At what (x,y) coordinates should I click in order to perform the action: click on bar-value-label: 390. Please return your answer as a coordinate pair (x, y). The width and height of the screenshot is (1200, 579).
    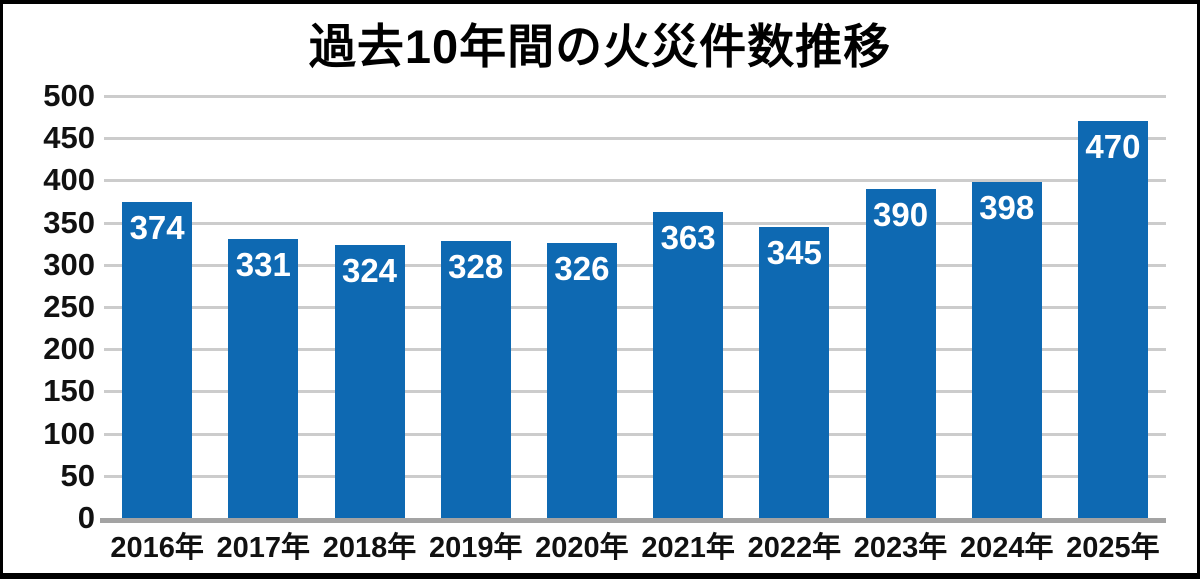
    Looking at the image, I should click on (900, 214).